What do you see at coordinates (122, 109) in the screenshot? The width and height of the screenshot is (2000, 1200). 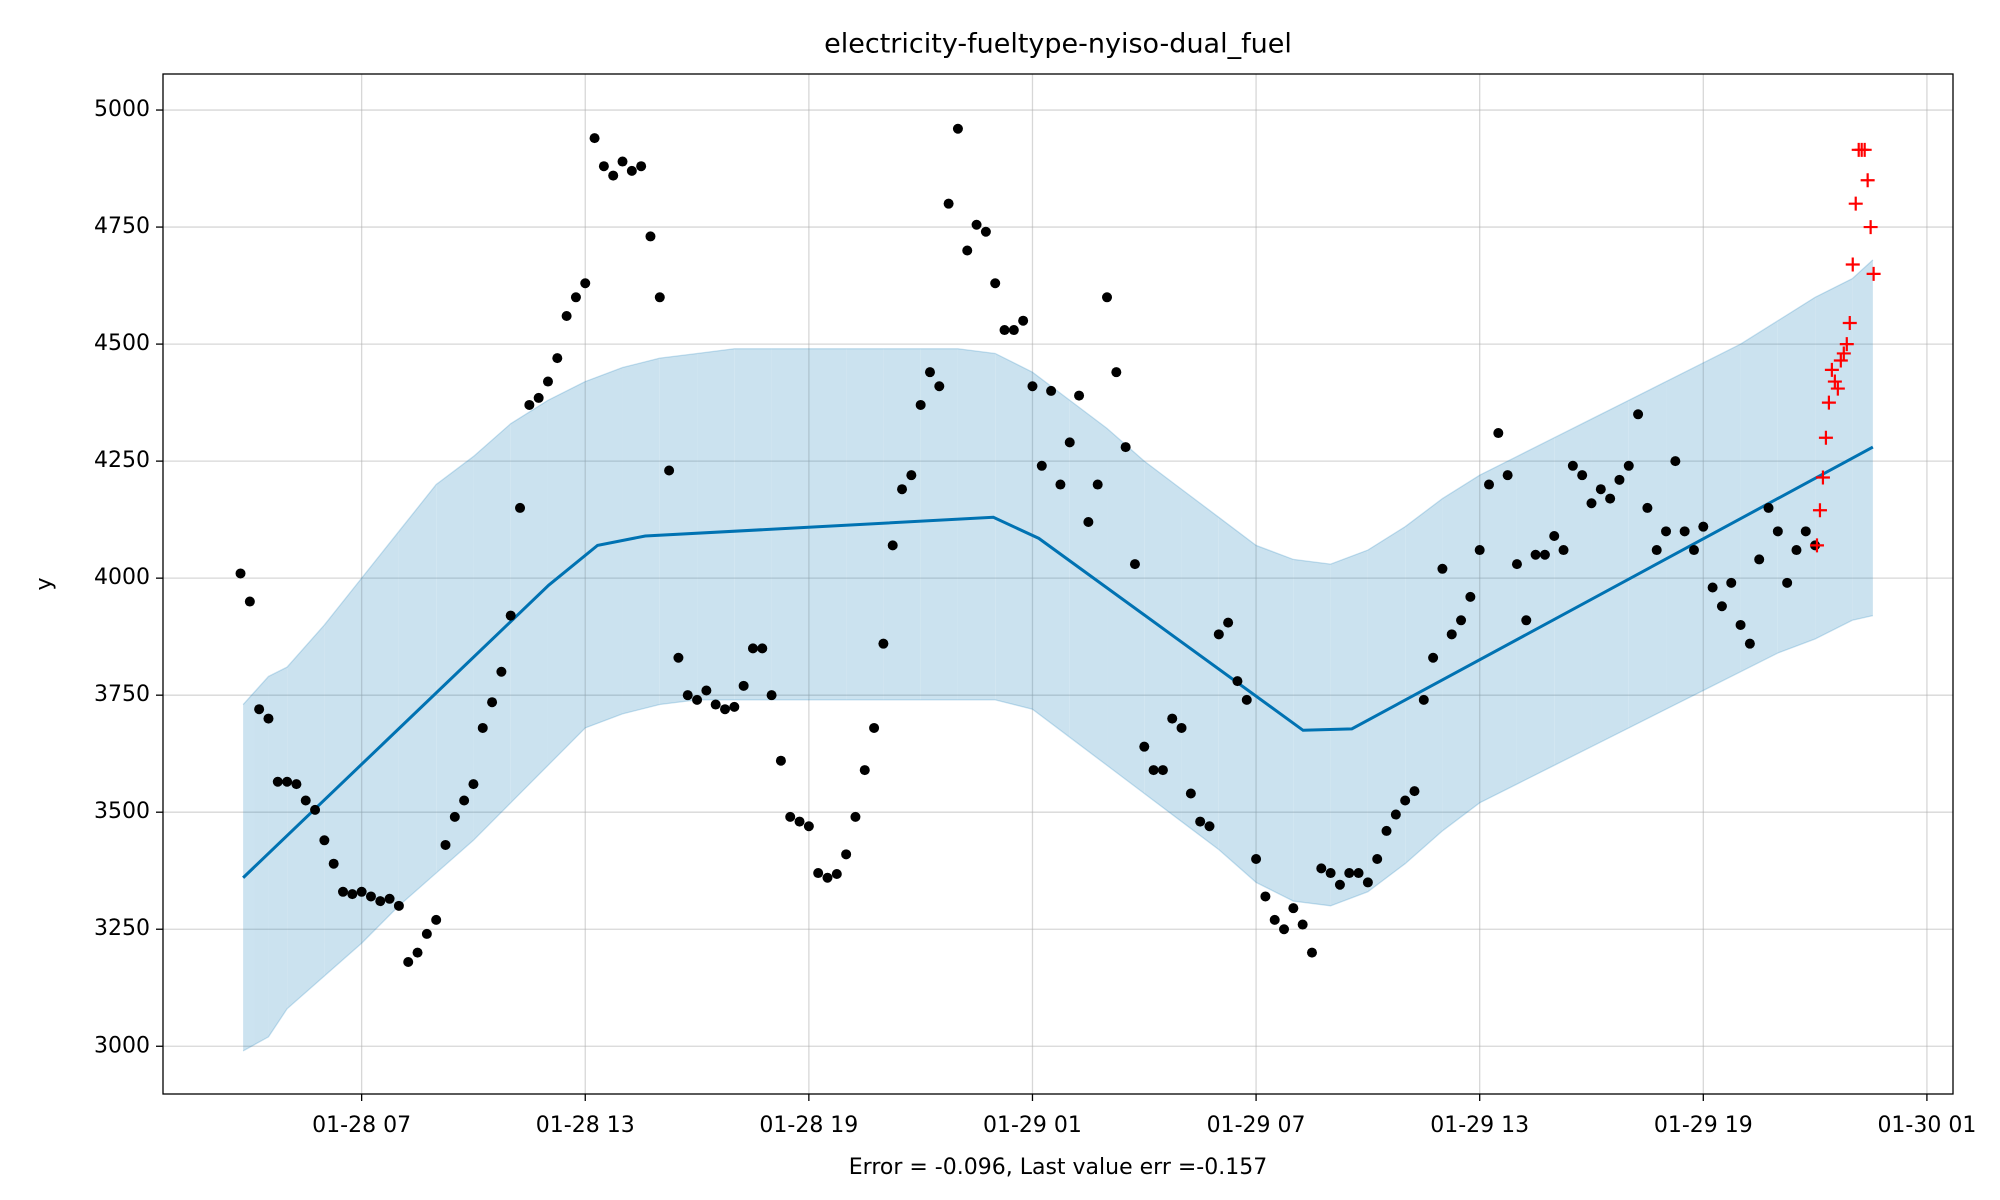 I see `y-tick-label: 5000` at bounding box center [122, 109].